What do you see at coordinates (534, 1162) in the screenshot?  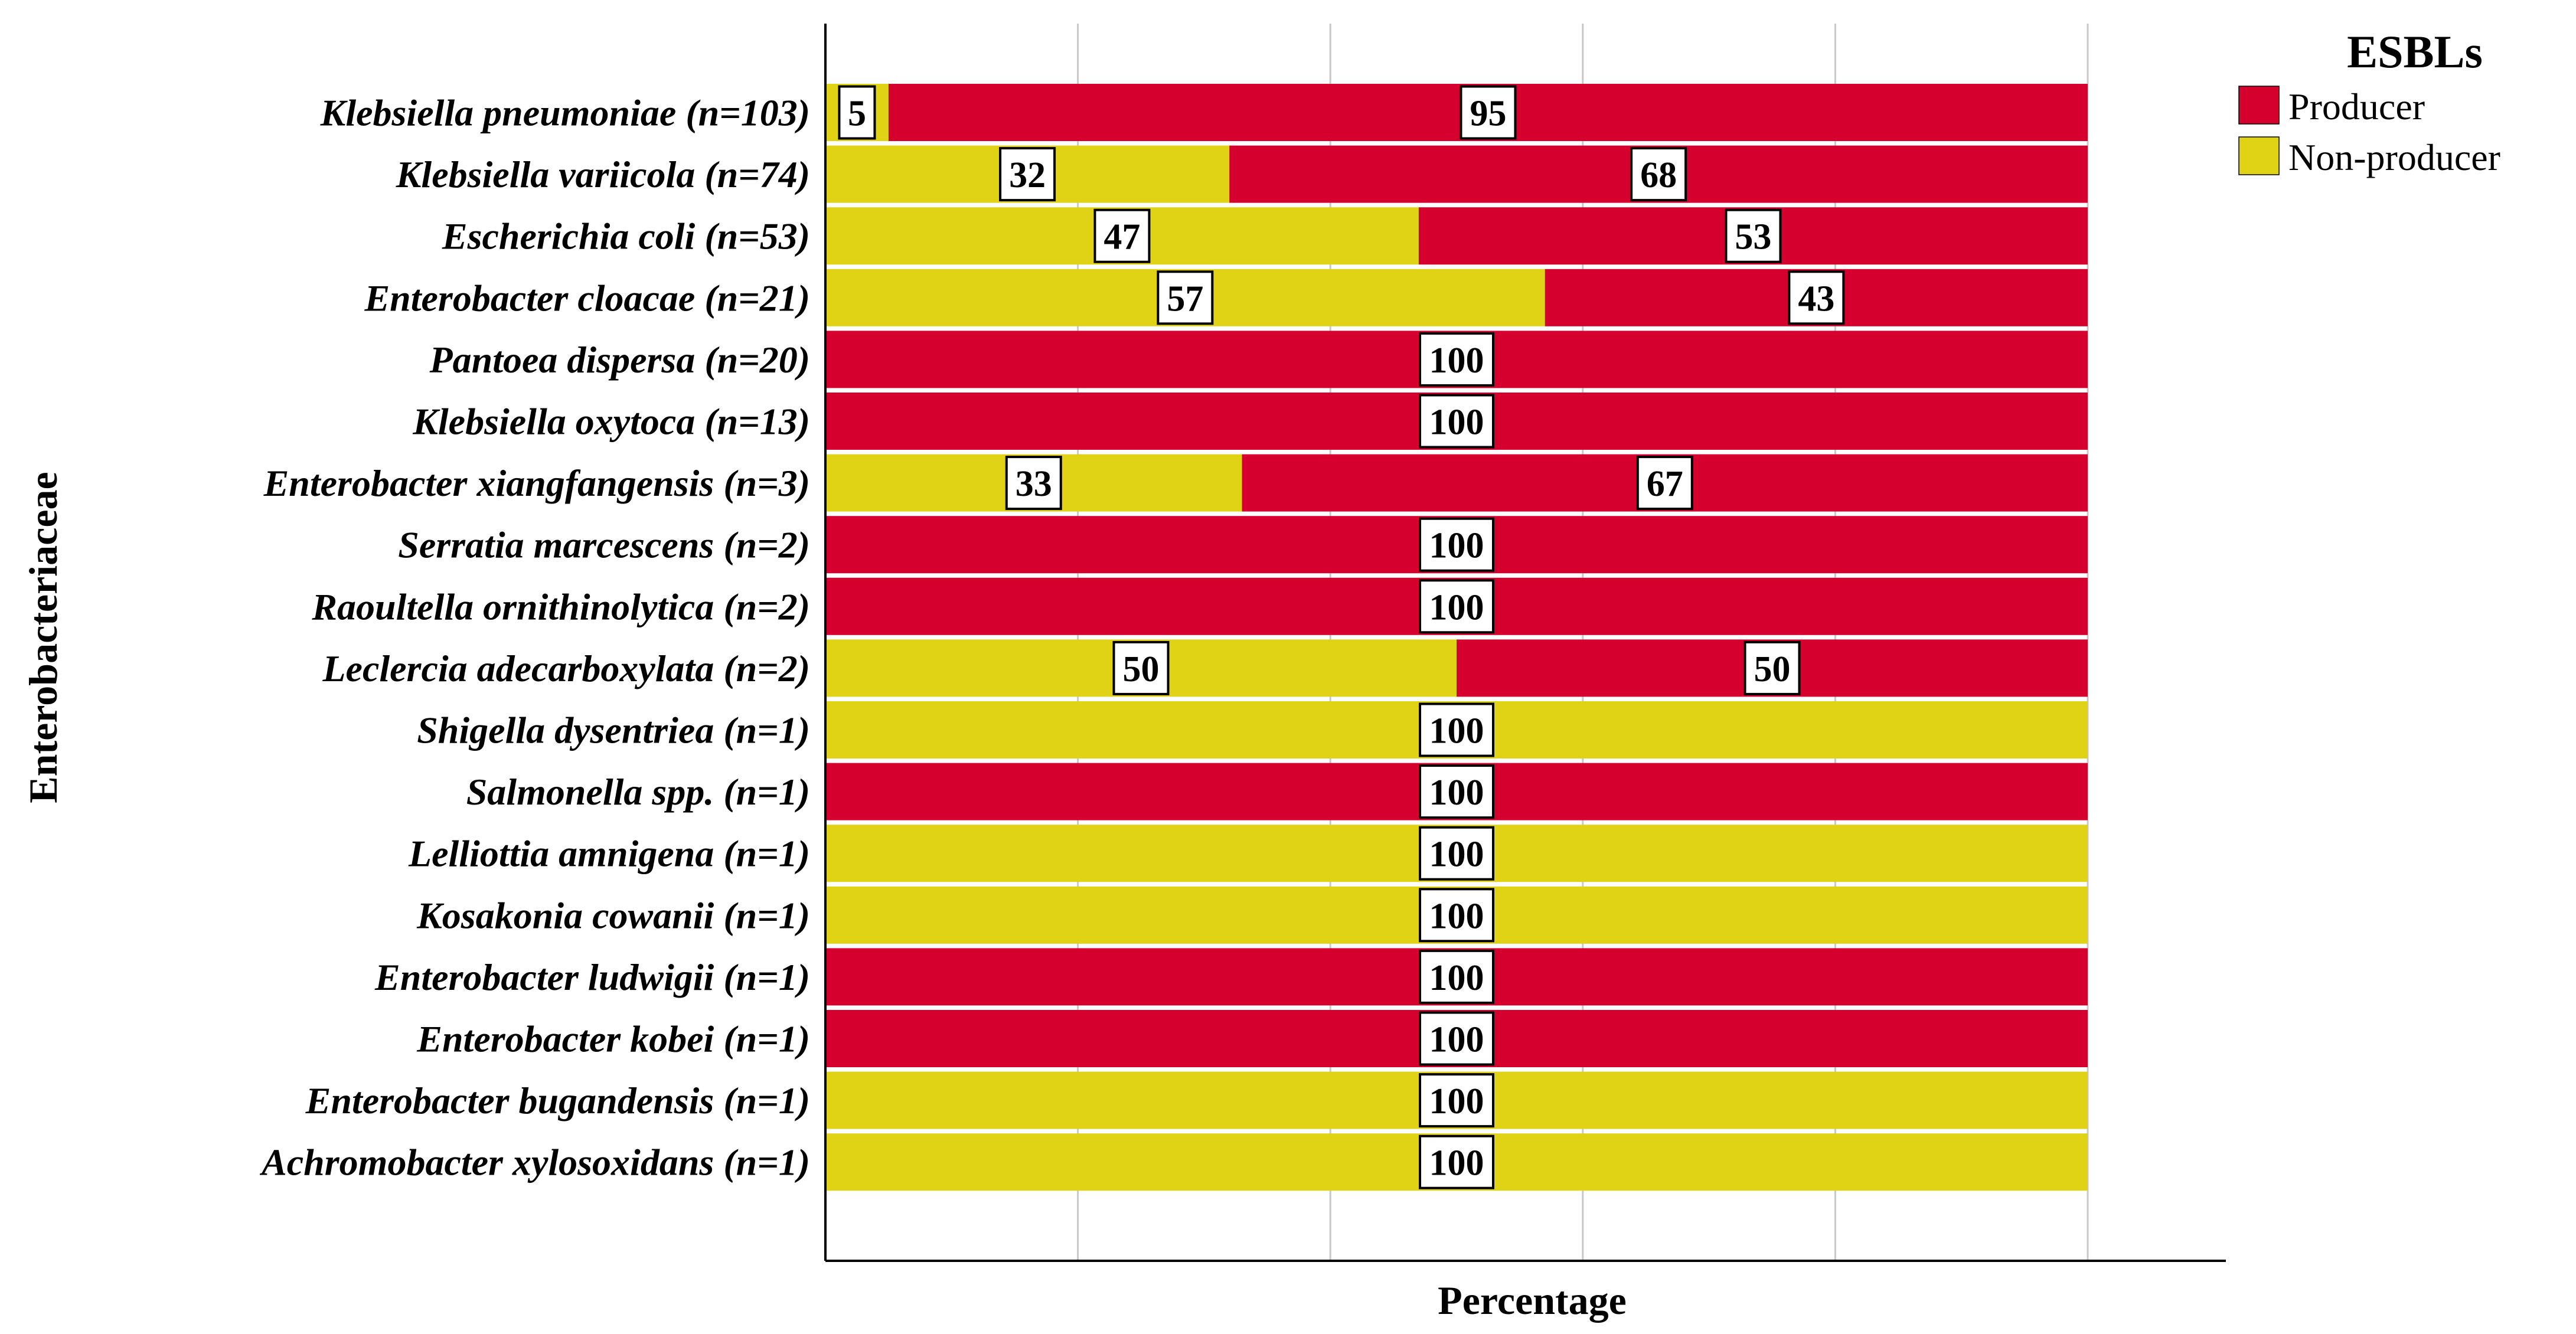 I see `category-label-17: Achromobacter xylosoxidans (n=1)` at bounding box center [534, 1162].